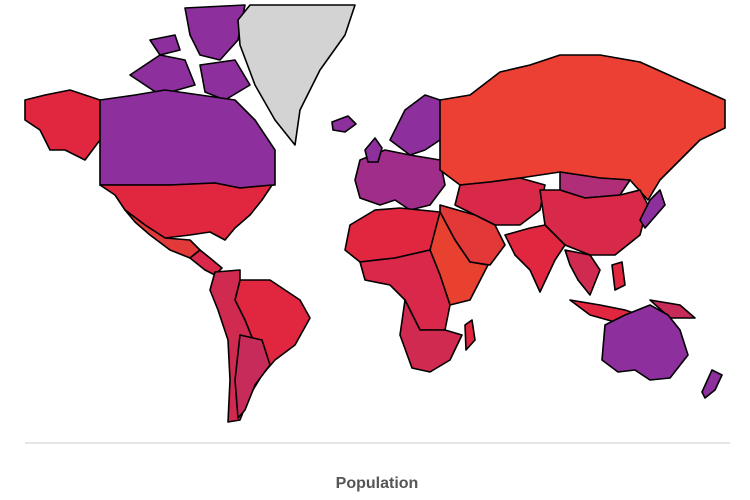 This screenshot has height=500, width=750. I want to click on europe, so click(400, 180).